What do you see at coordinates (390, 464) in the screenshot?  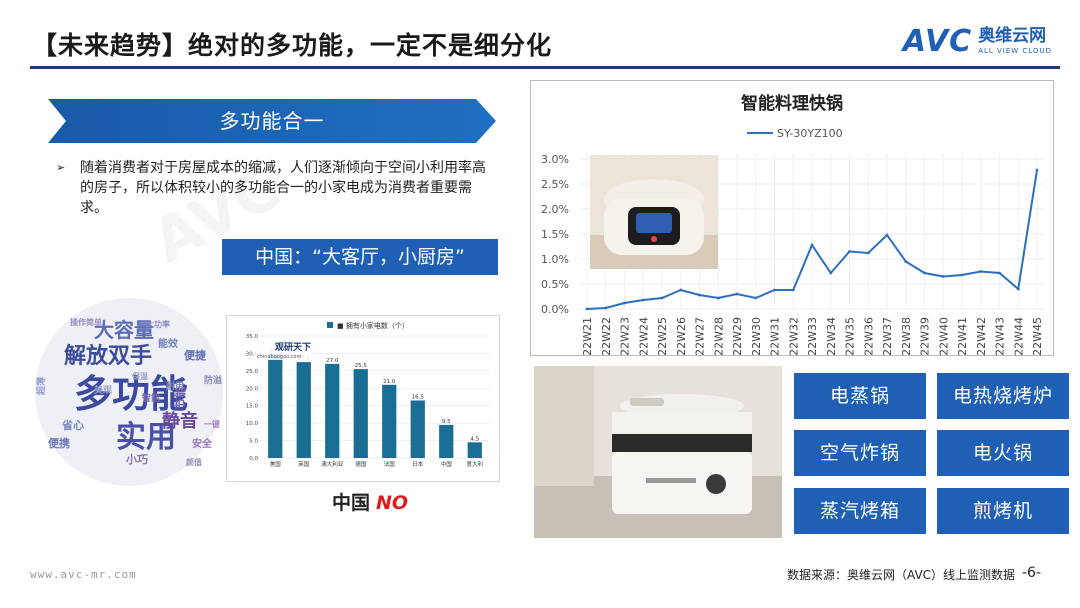 I see `mini-x-tick: 法国` at bounding box center [390, 464].